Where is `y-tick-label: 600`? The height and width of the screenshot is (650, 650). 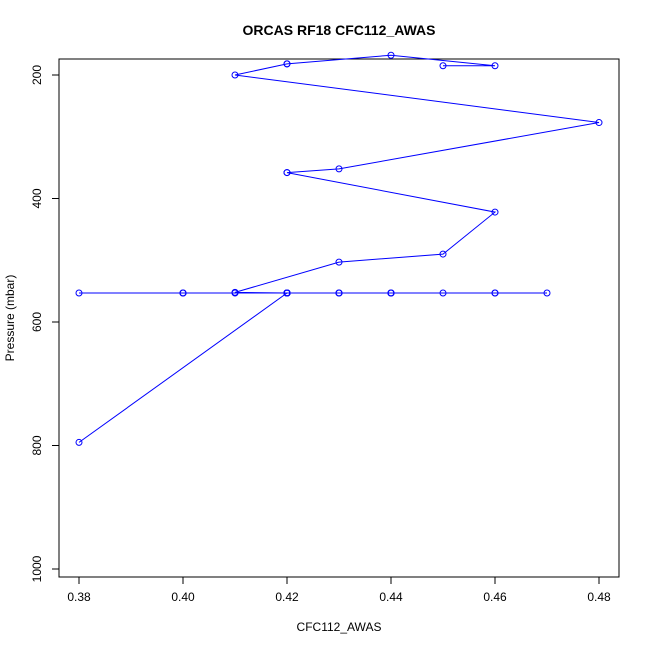 y-tick-label: 600 is located at coordinates (37, 322).